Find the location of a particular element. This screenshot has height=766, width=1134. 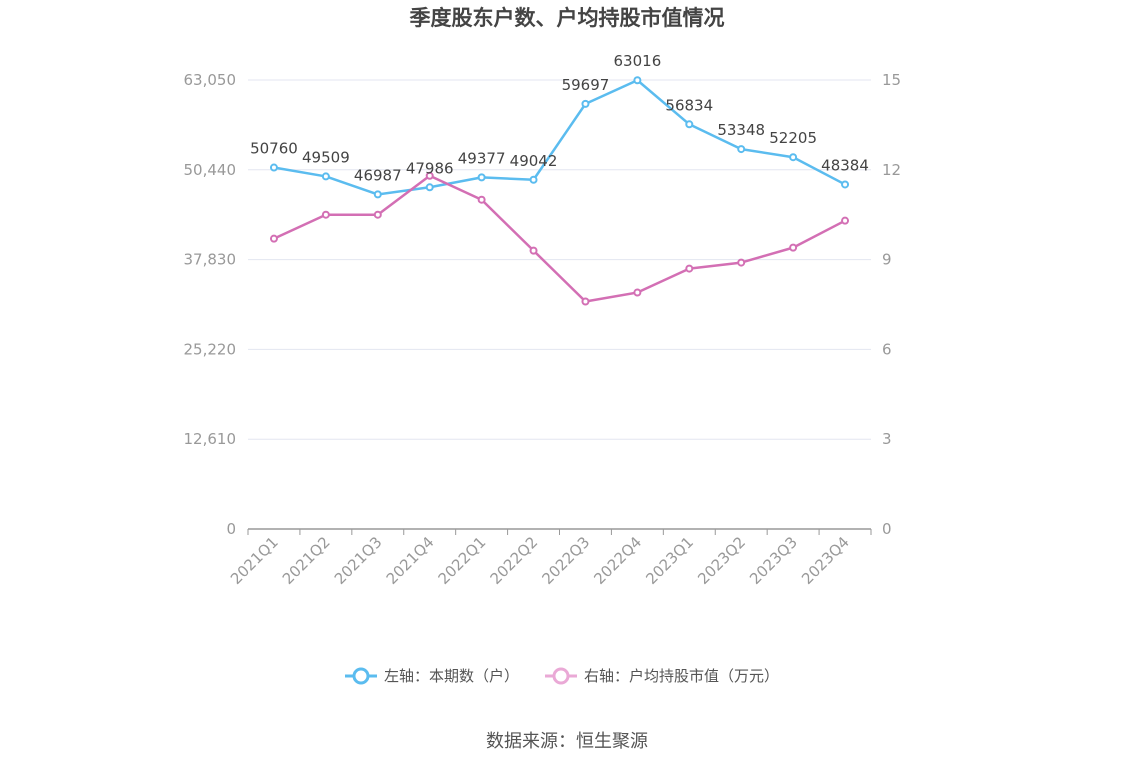

legend-item-2: 右轴：户均持股市值（万元） is located at coordinates (662, 676).